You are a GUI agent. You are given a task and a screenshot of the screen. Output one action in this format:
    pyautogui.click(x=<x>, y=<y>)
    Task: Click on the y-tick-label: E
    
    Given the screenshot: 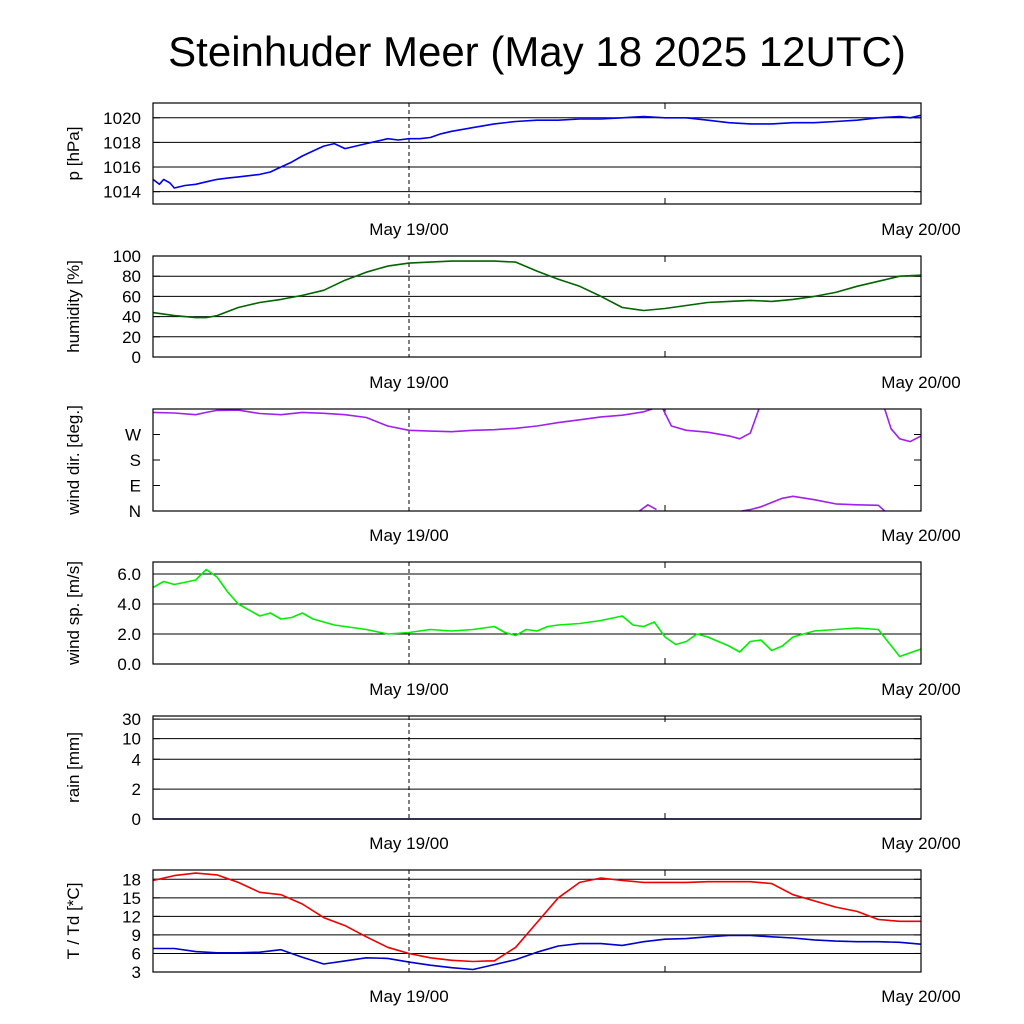 What is the action you would take?
    pyautogui.click(x=135, y=486)
    